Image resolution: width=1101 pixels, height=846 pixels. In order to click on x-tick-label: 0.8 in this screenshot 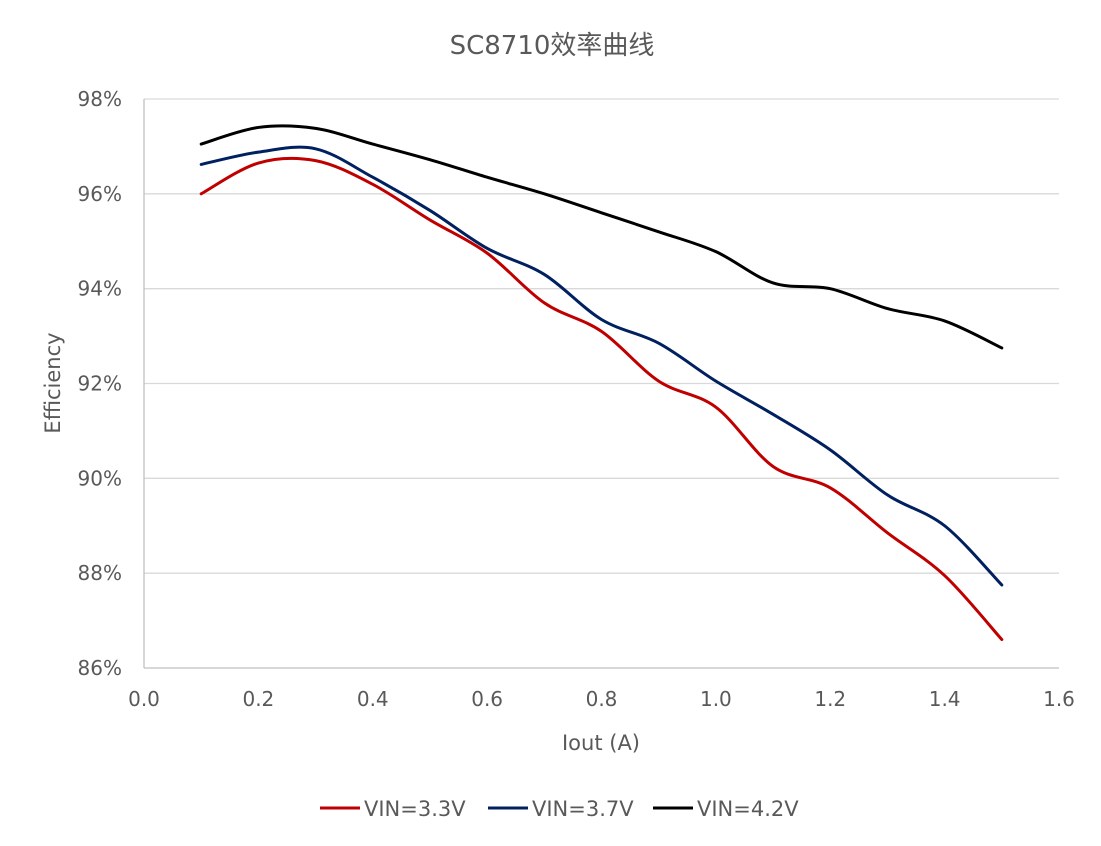, I will do `click(602, 699)`.